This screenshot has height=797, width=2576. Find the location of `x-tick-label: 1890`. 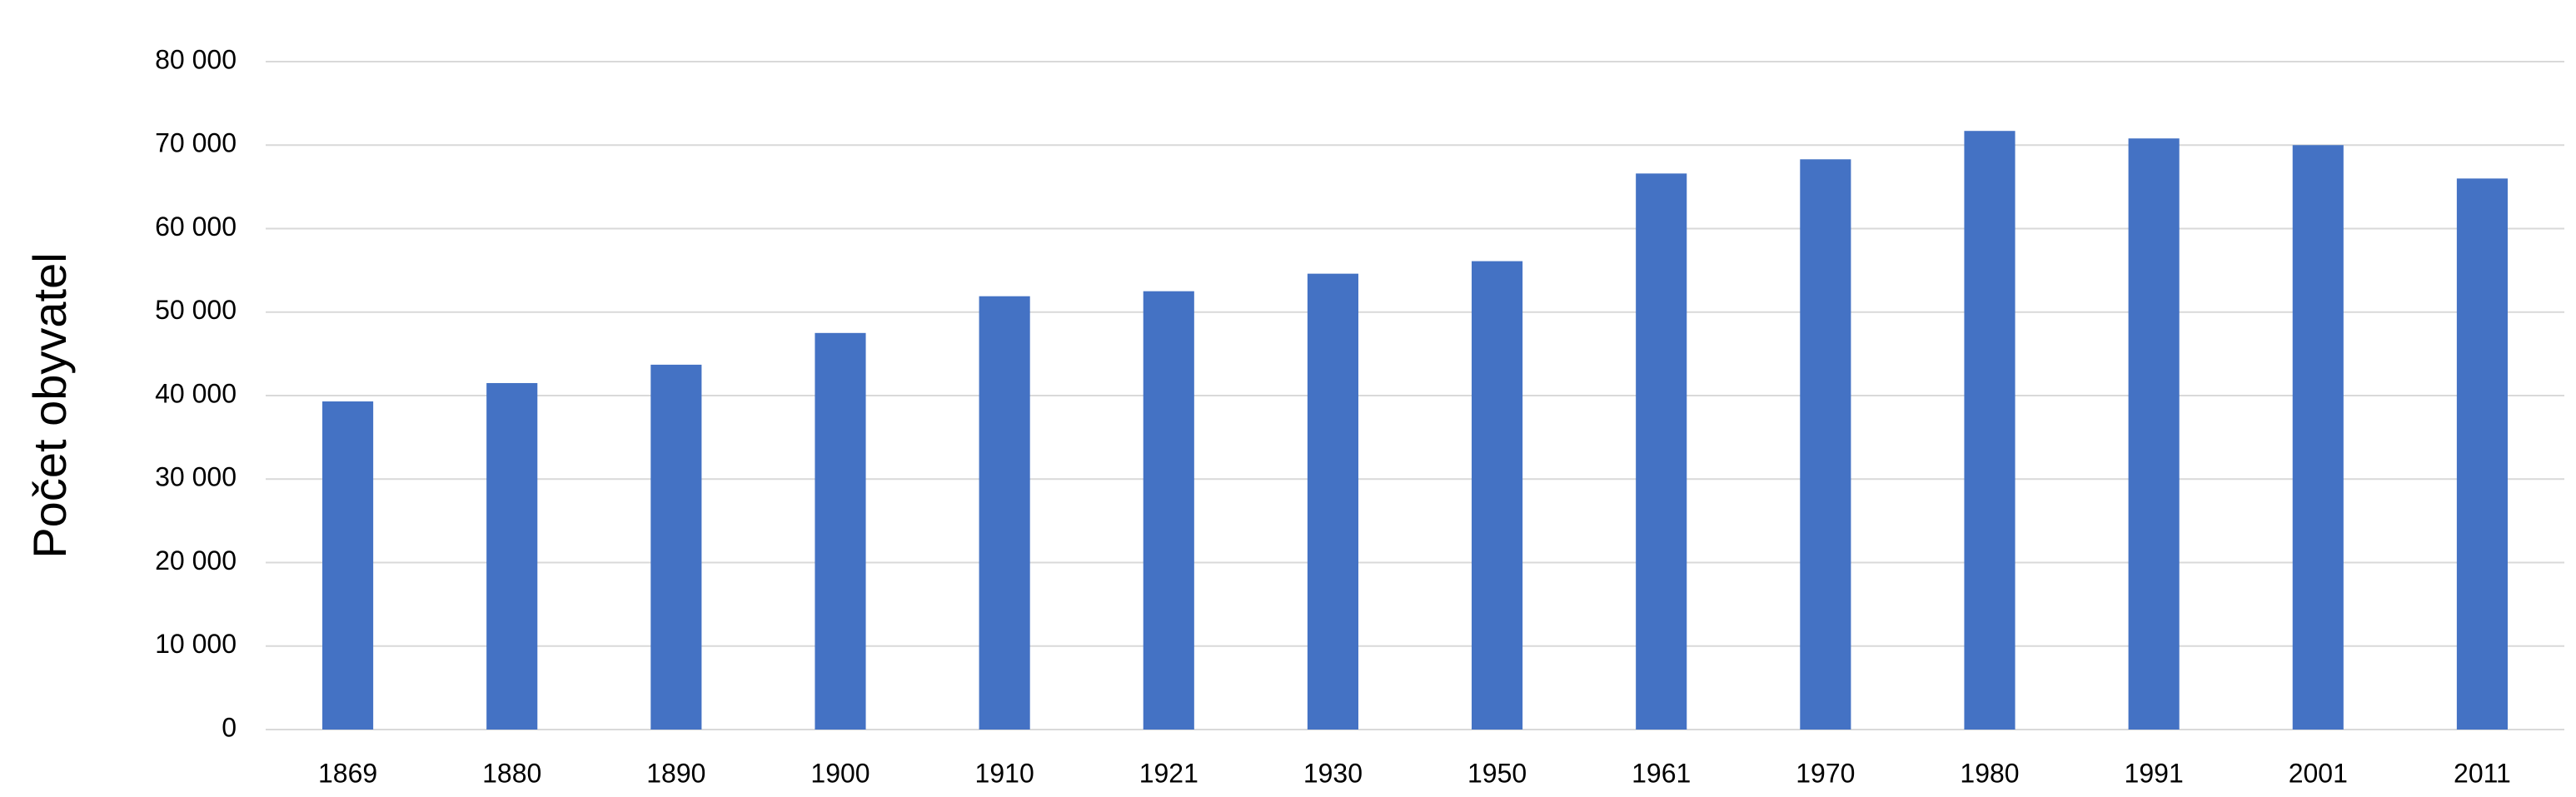

x-tick-label: 1890 is located at coordinates (675, 773).